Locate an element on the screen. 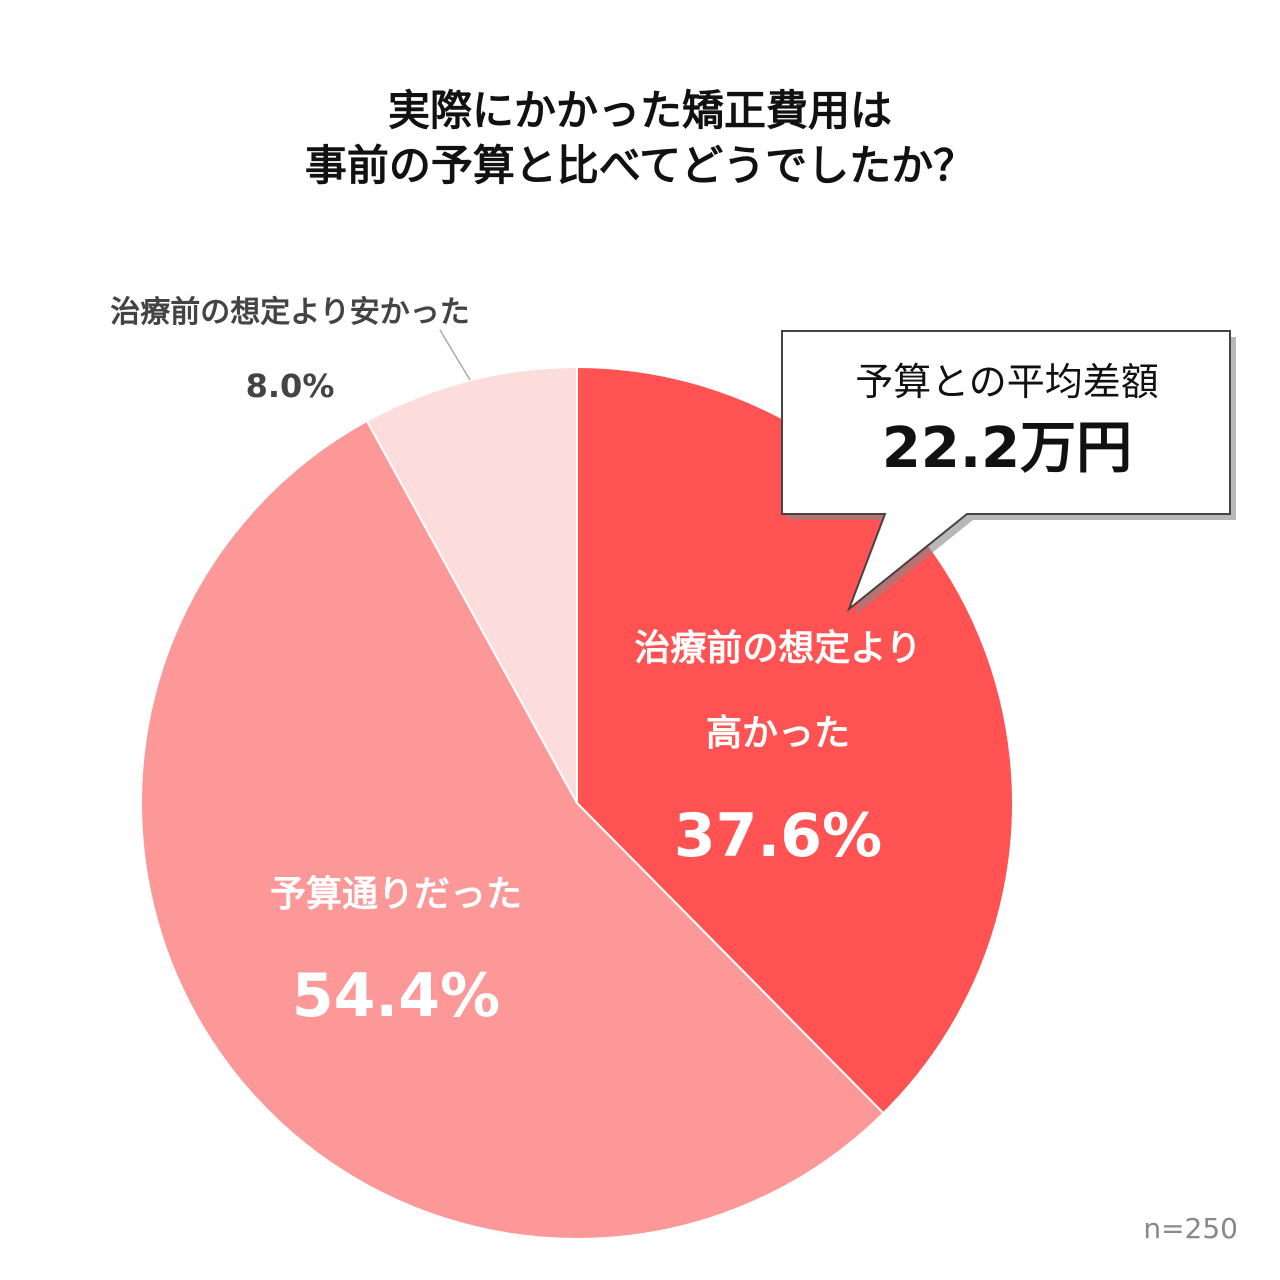 The height and width of the screenshot is (1280, 1280). sample-size-note: n=250 is located at coordinates (1190, 1228).